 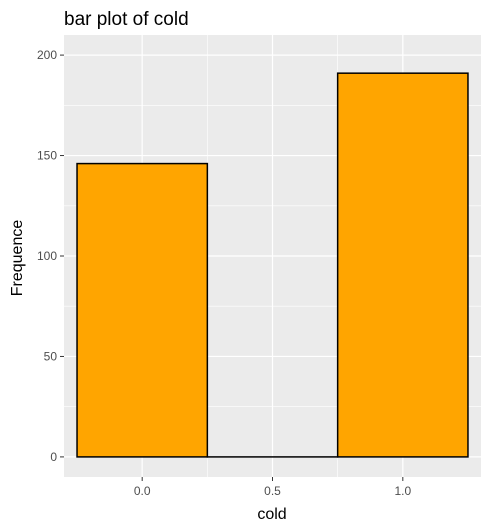 What do you see at coordinates (47, 256) in the screenshot?
I see `y-tick-label: 100` at bounding box center [47, 256].